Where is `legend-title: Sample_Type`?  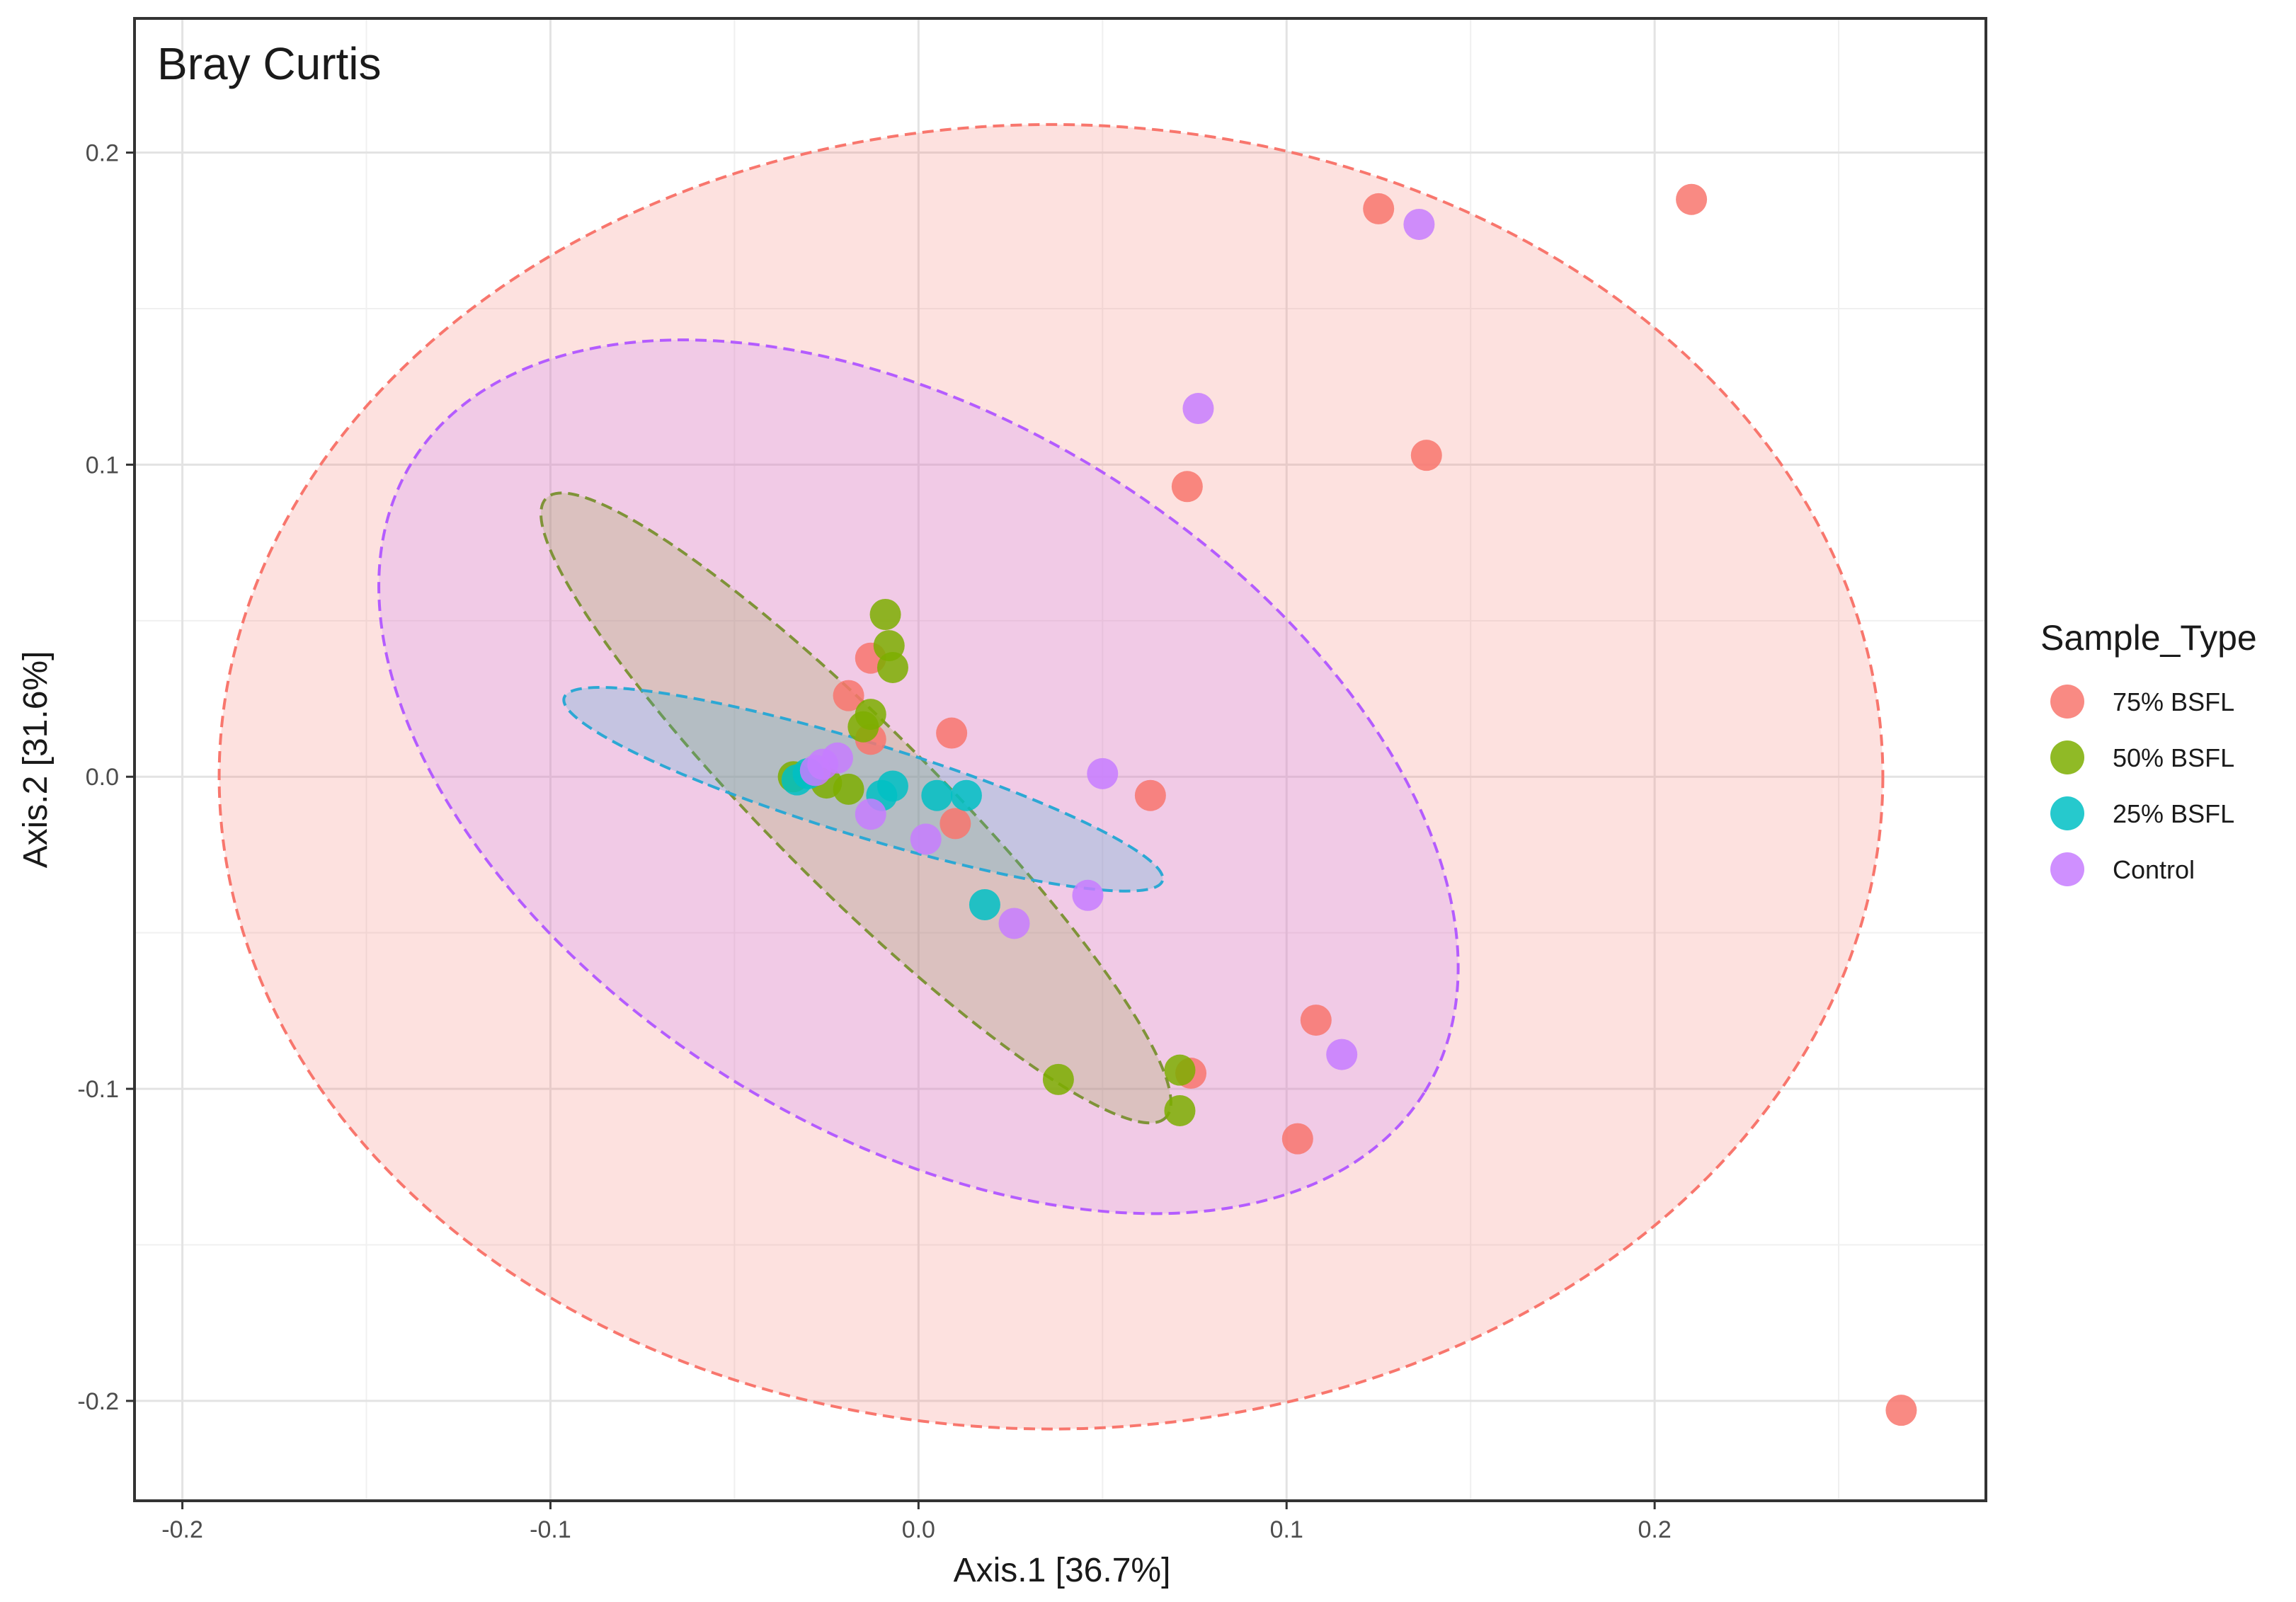
legend-title: Sample_Type is located at coordinates (2148, 638).